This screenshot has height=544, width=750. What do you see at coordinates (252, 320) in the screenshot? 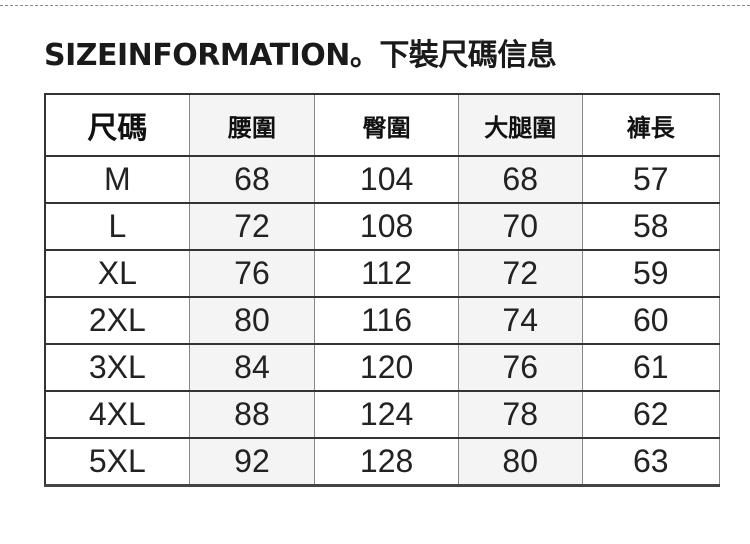
I see `cell-waist: 80` at bounding box center [252, 320].